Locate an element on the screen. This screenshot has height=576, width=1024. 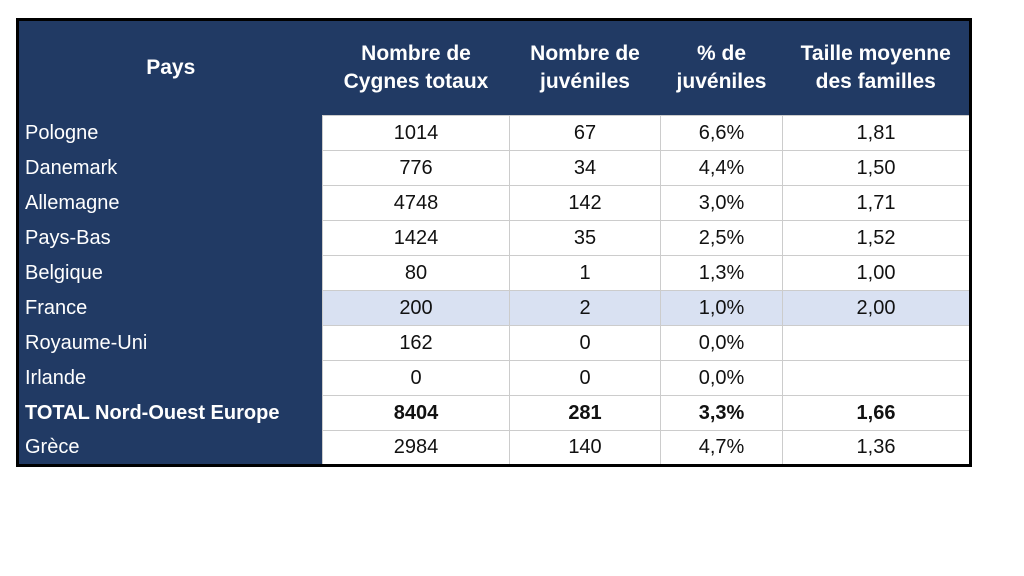
row-label: TOTAL Nord-Ouest Europe is located at coordinates (170, 413).